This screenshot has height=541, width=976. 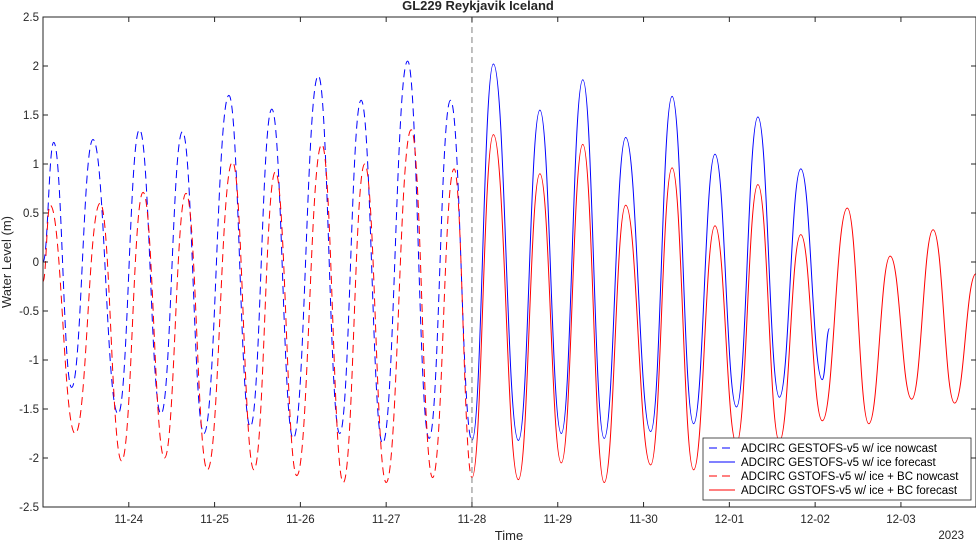 I want to click on y-tick-label: -0.5, so click(x=29, y=312).